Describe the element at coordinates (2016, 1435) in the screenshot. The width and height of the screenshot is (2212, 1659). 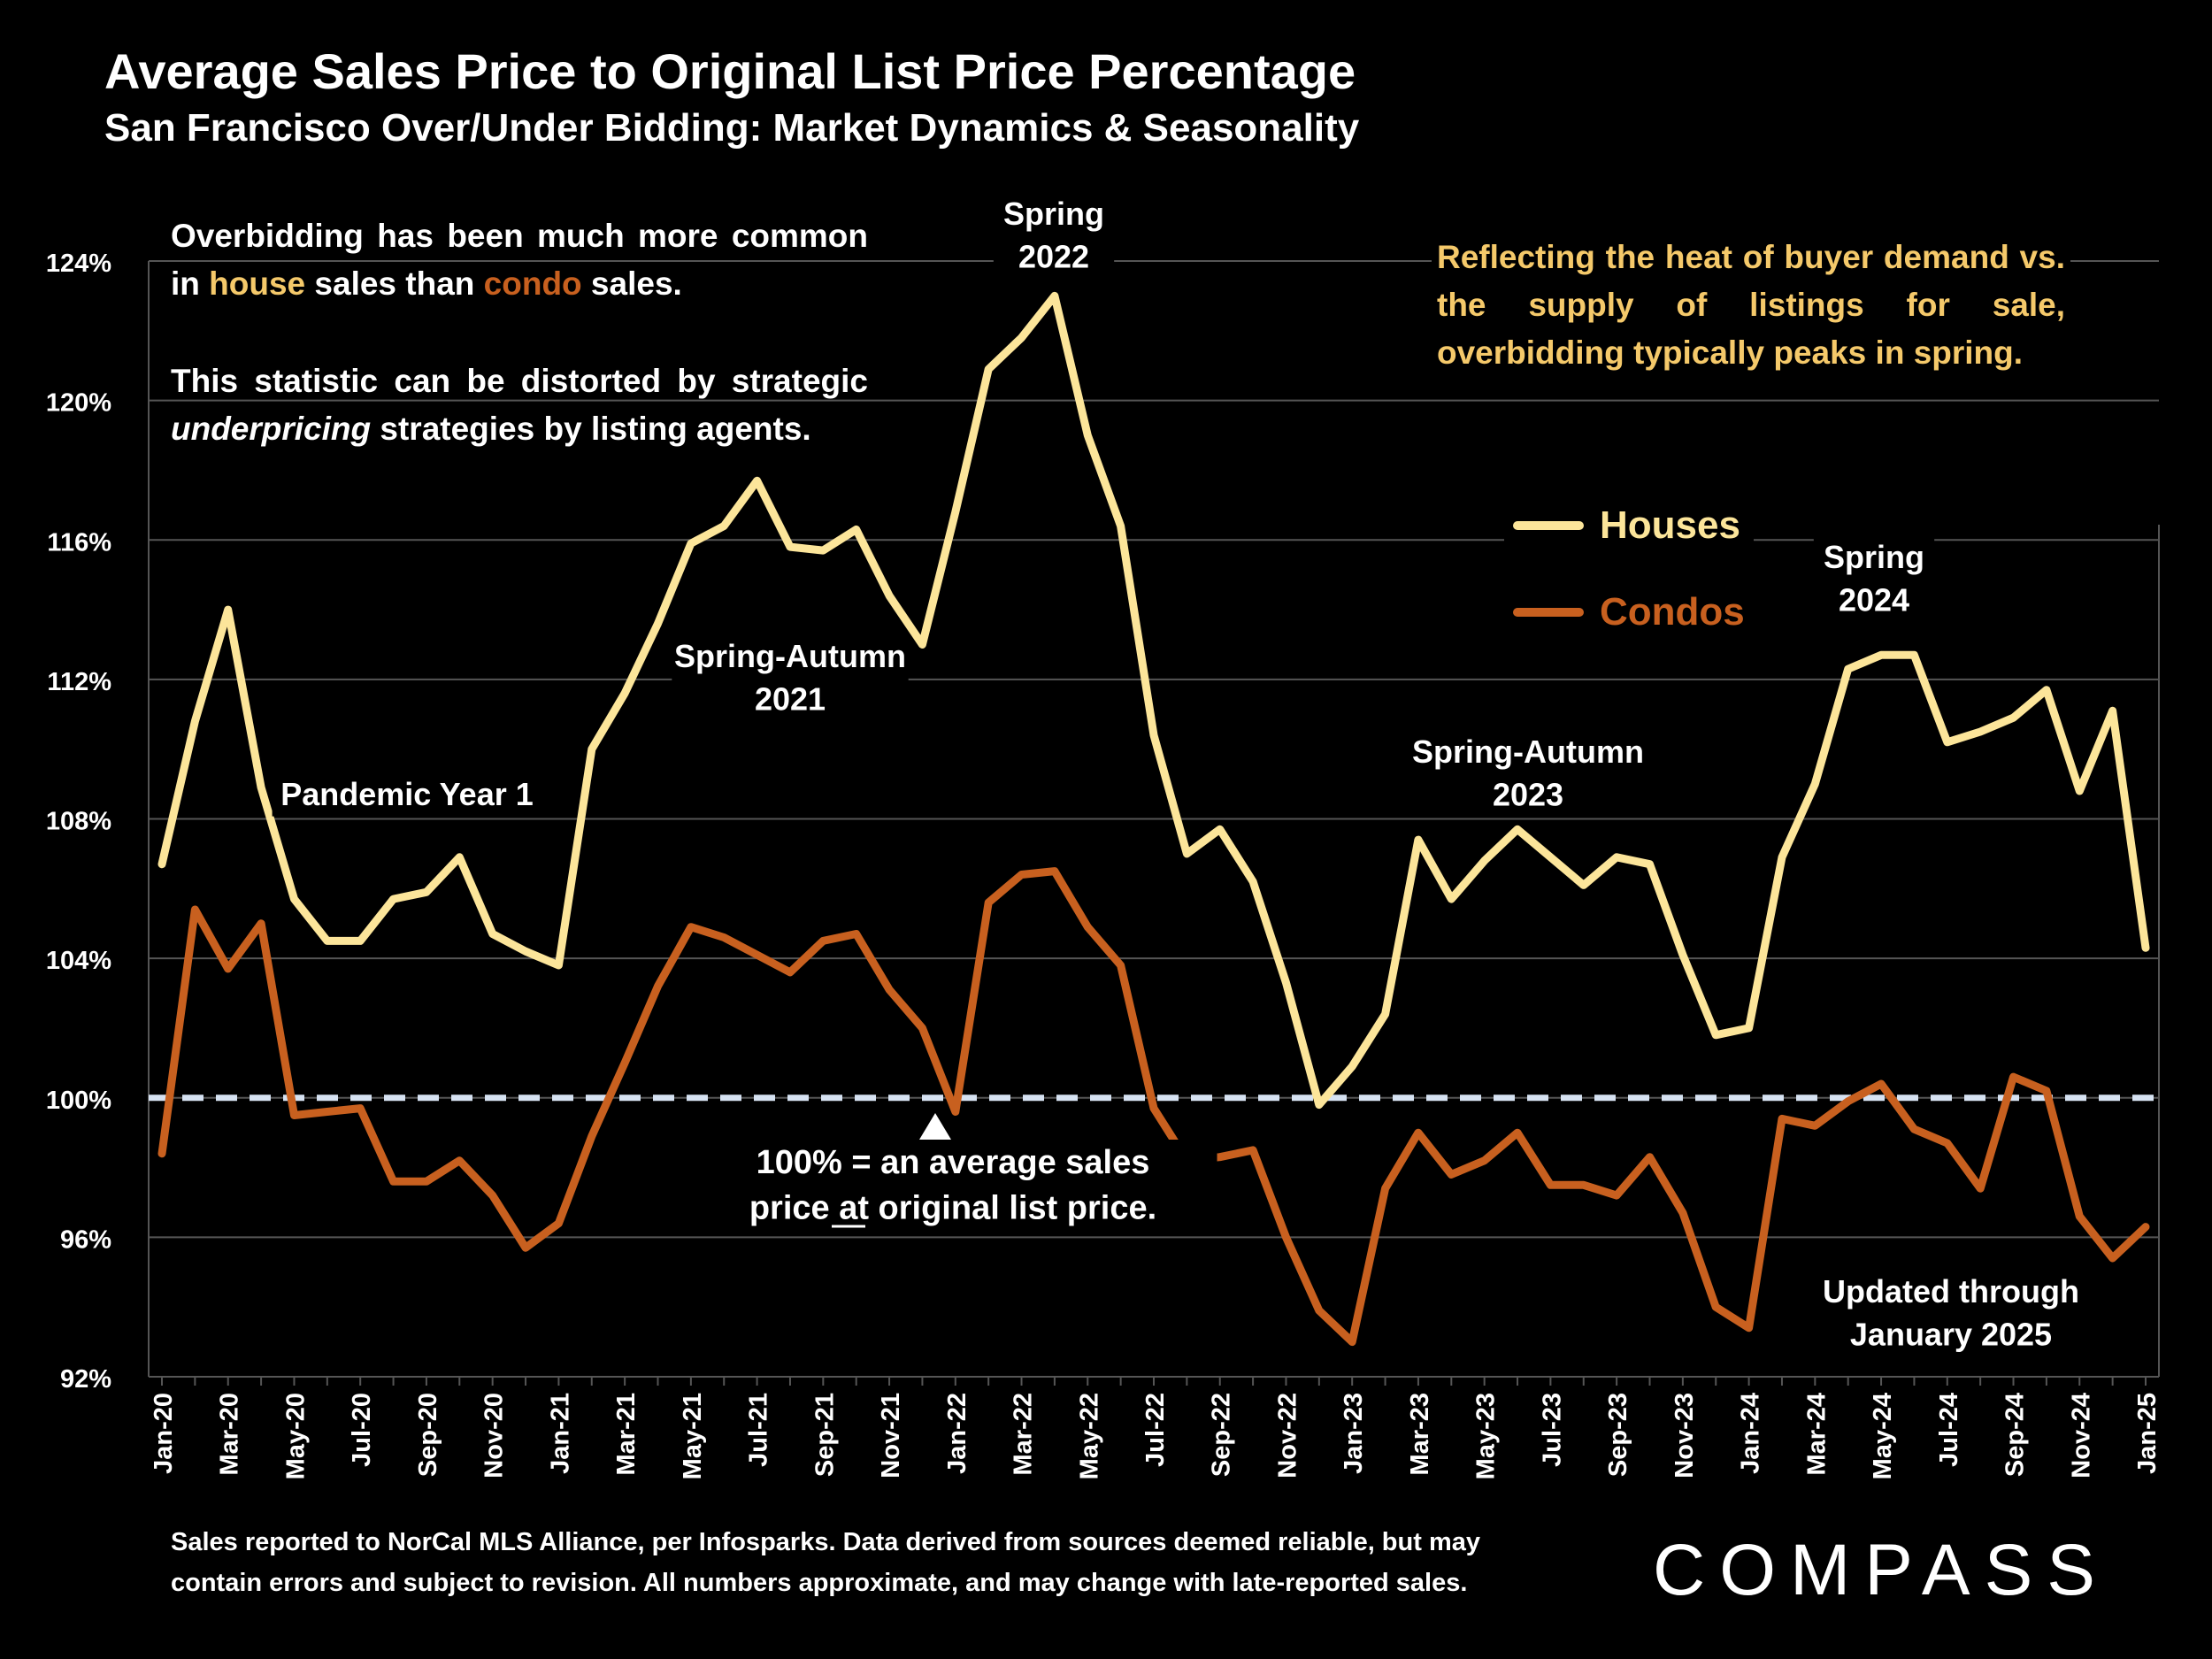
I see `x-tick-label: Sep-24` at that location.